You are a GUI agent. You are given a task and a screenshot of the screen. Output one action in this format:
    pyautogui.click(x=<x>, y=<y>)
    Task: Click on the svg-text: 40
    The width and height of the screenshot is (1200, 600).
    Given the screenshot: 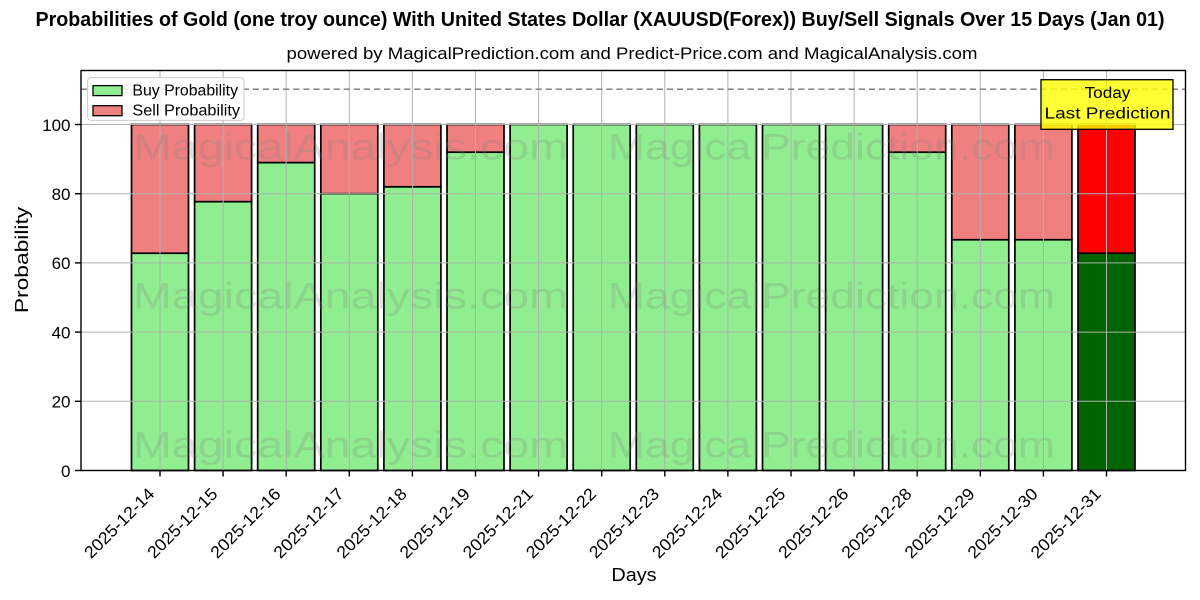 What is the action you would take?
    pyautogui.click(x=61, y=332)
    